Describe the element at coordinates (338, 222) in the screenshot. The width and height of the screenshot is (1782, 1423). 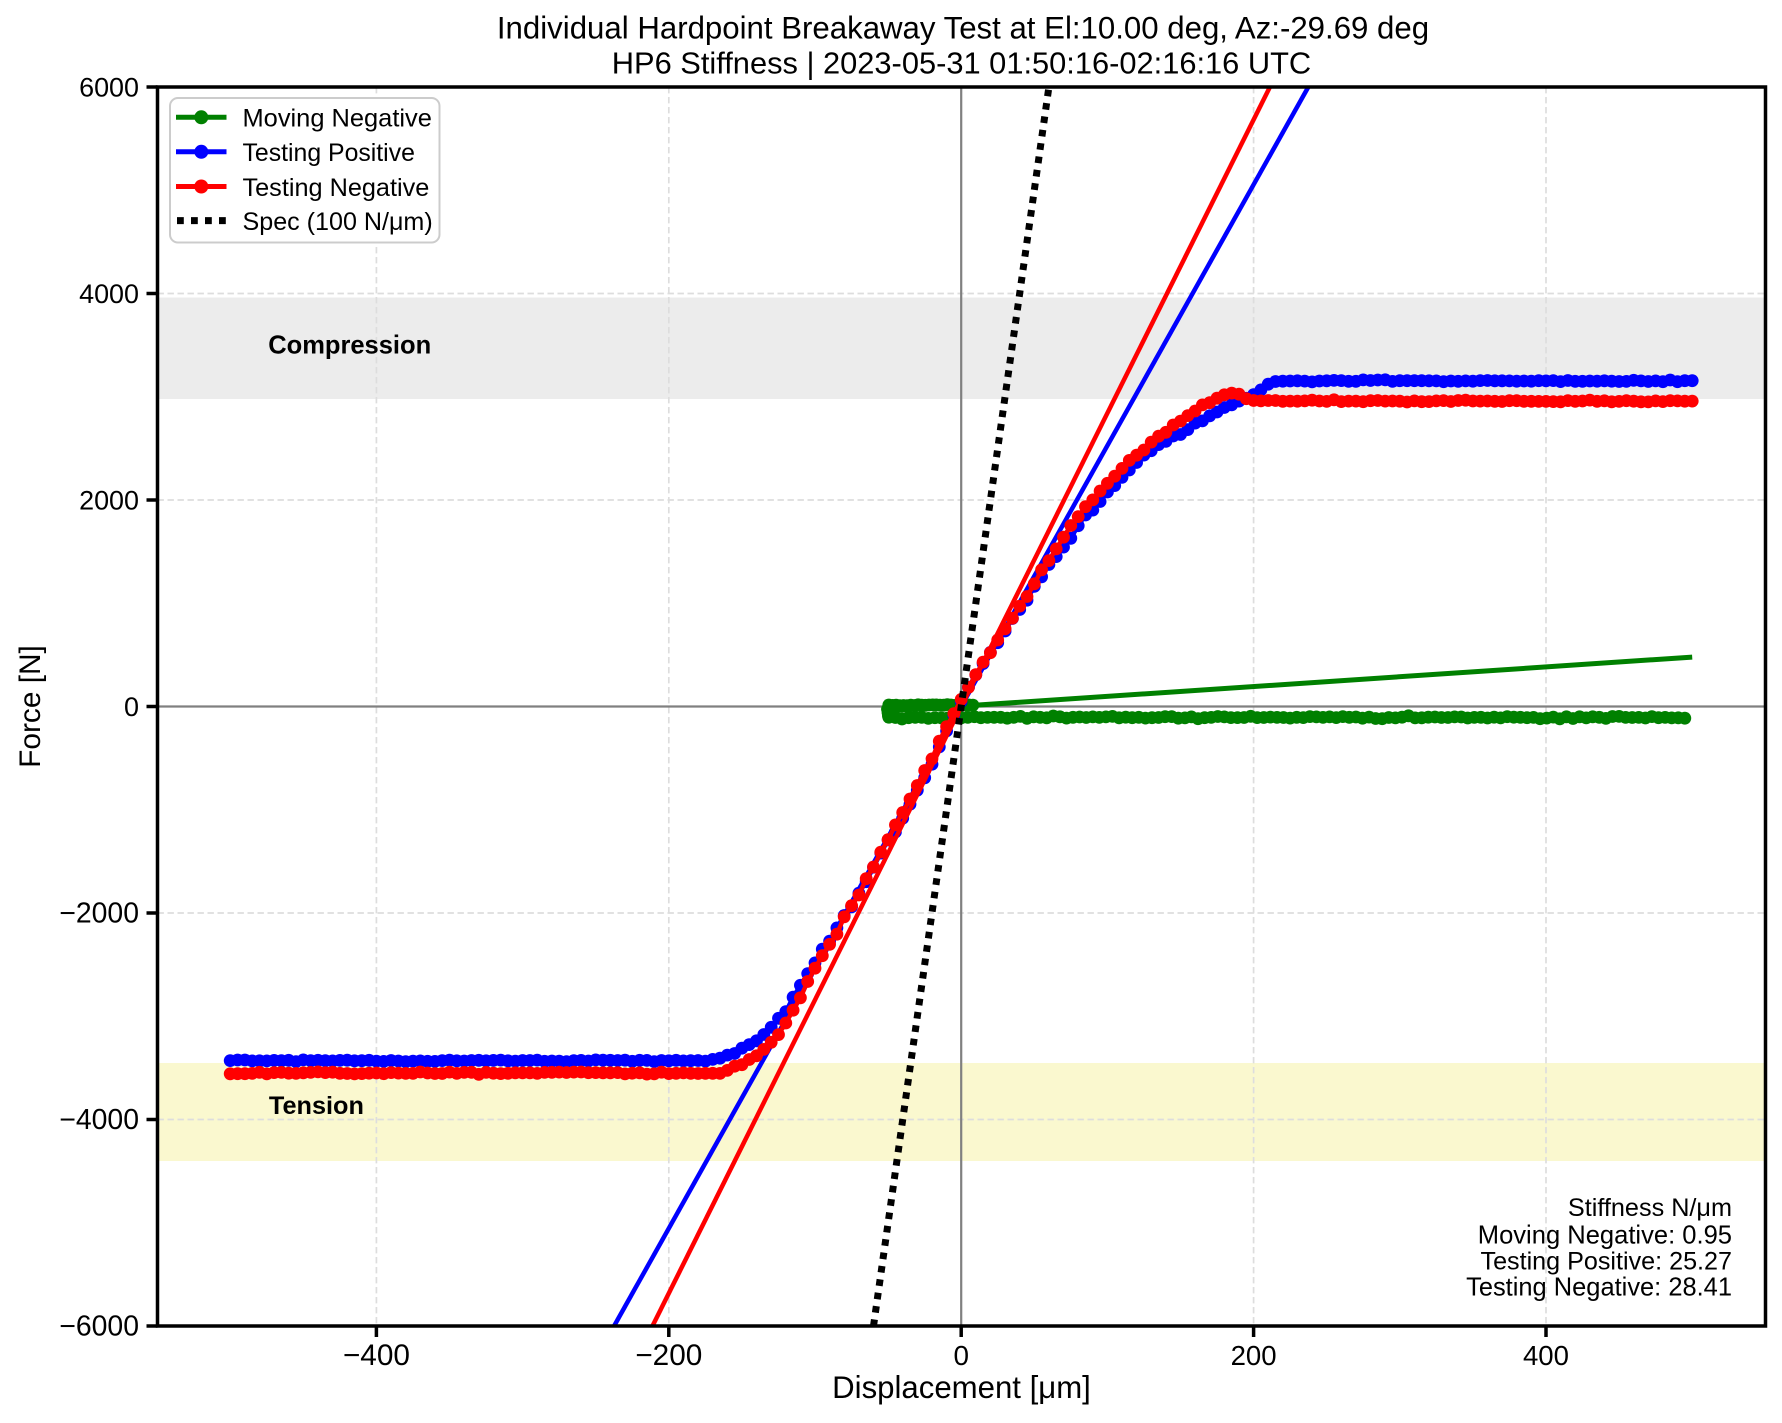
I see `svg-text: Spec (100 N/μm)` at that location.